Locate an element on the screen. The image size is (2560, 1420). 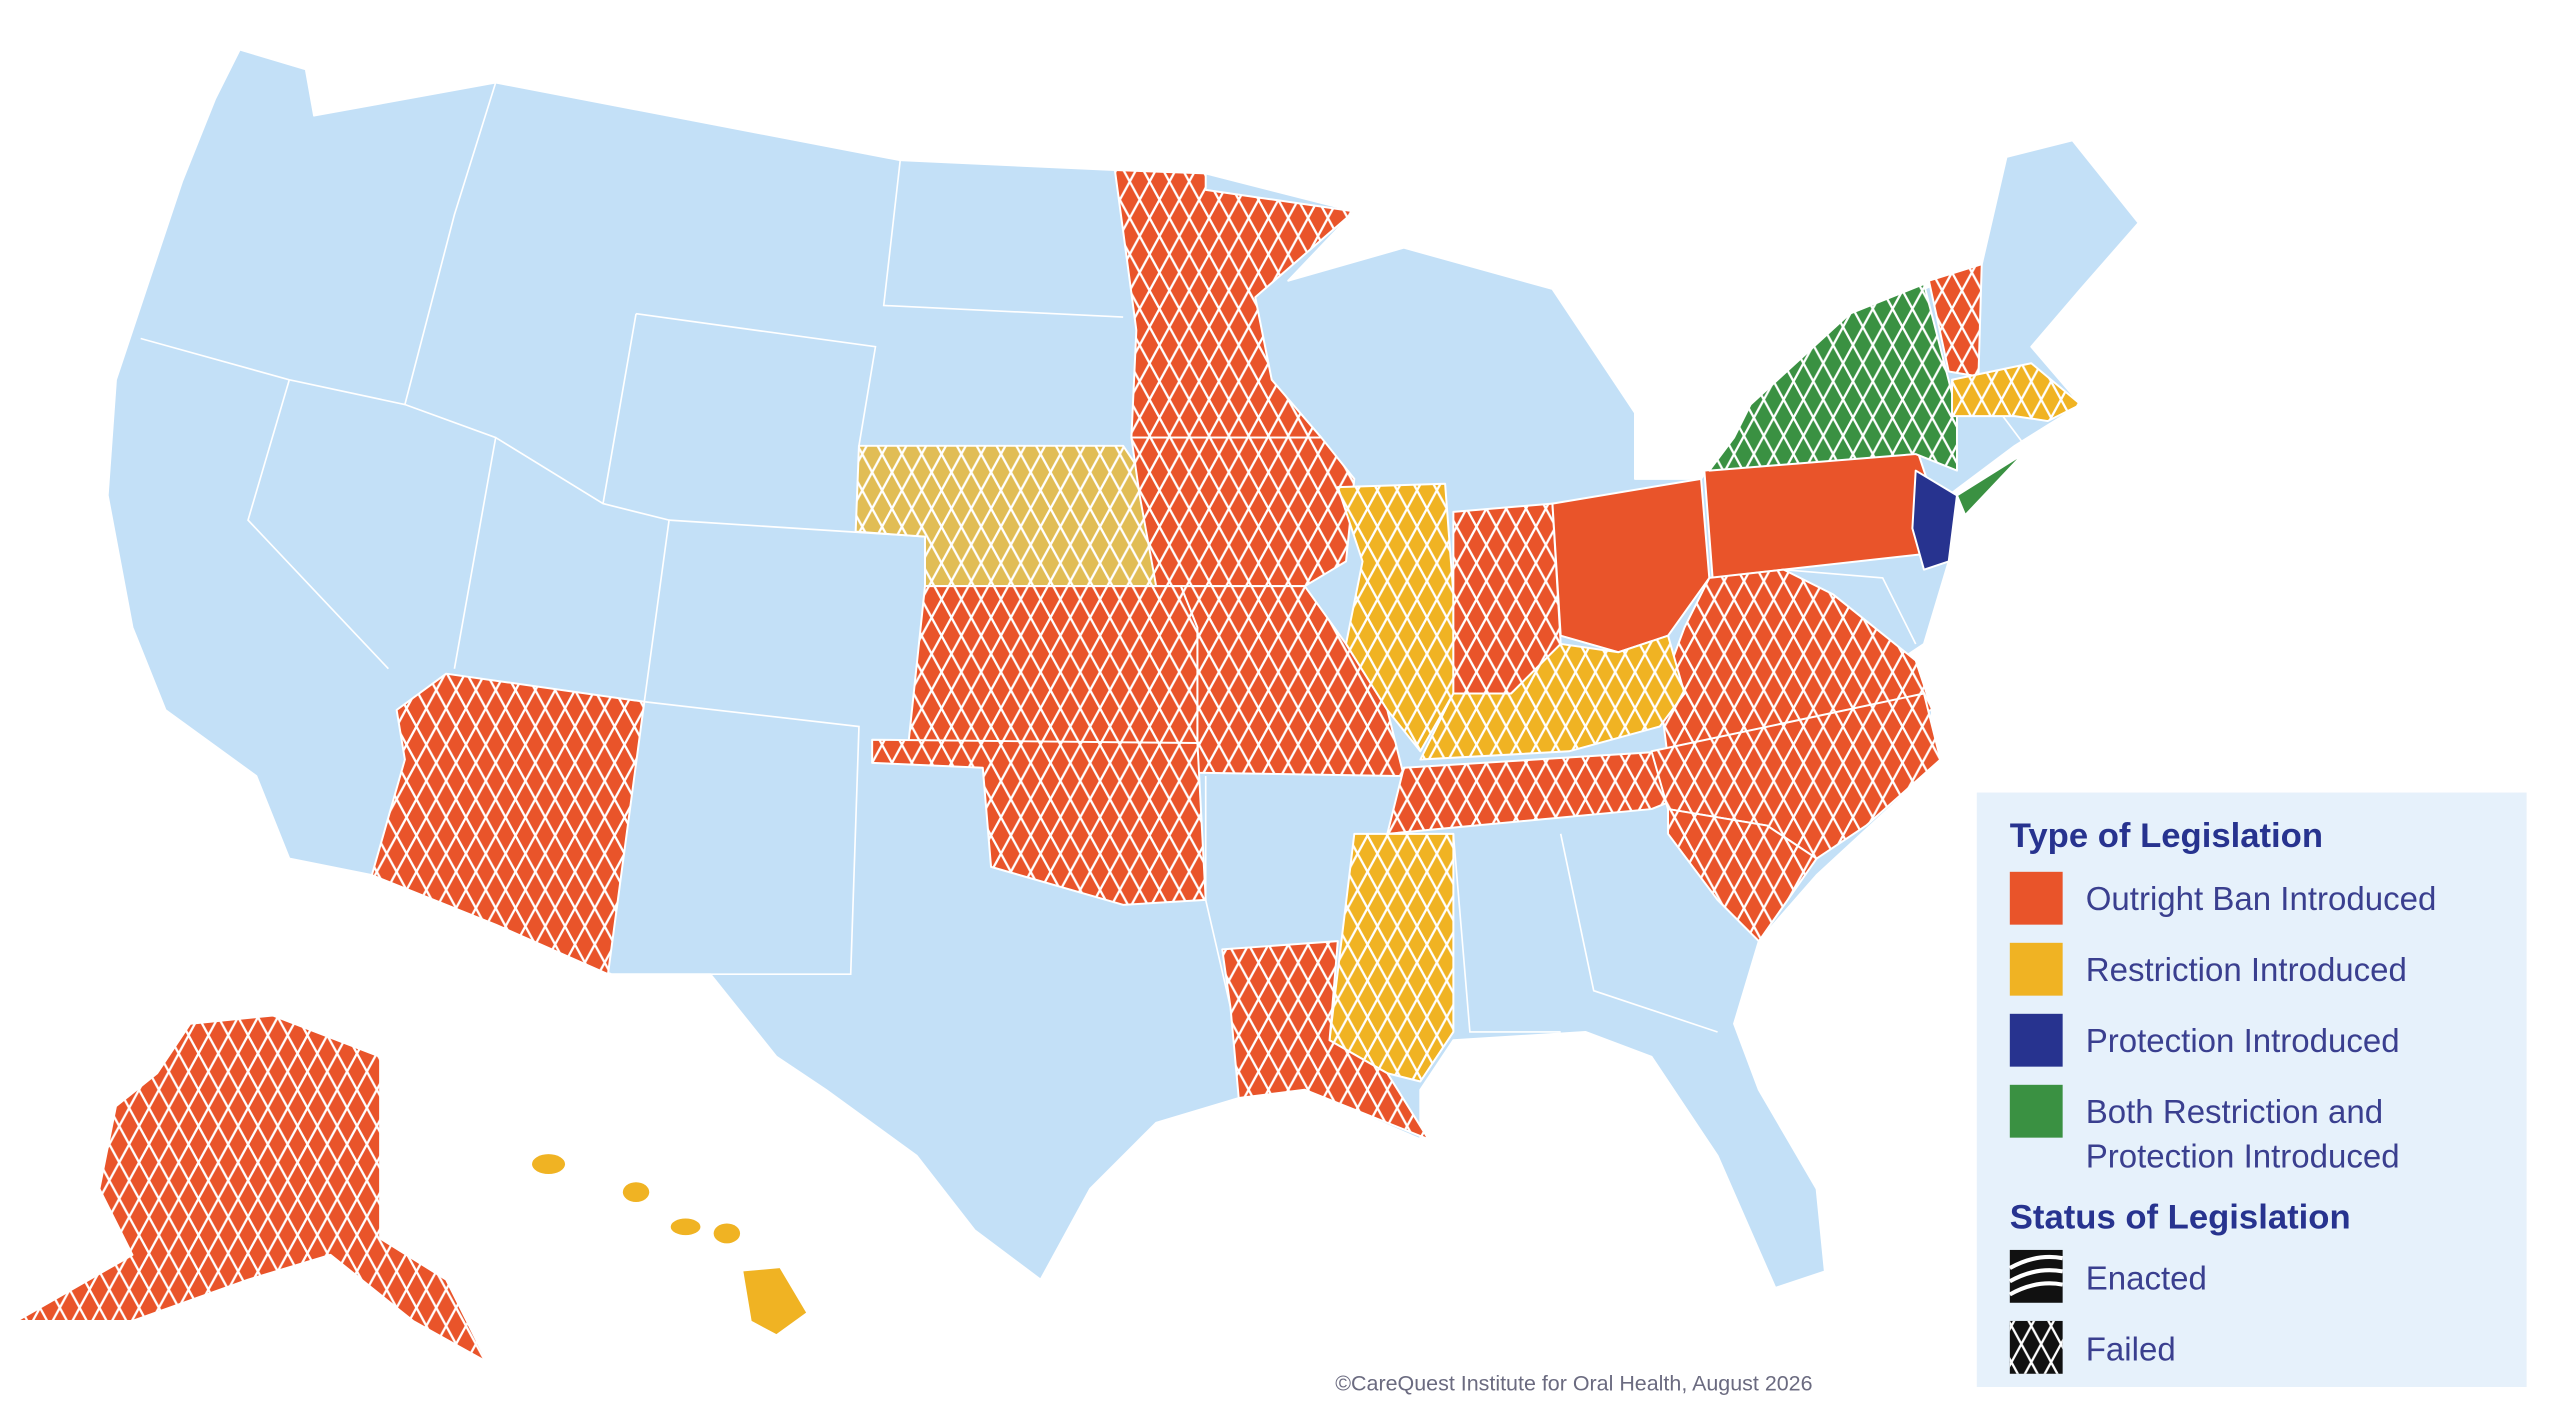
status-label: Failed is located at coordinates (2131, 1349).